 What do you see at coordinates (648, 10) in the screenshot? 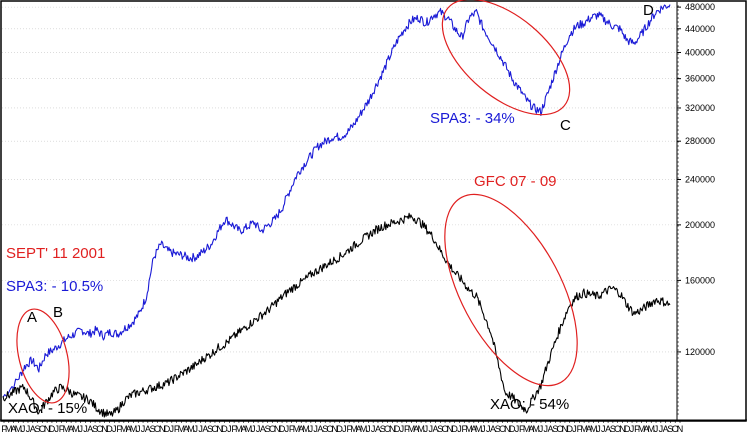
I see `annotation-d: D` at bounding box center [648, 10].